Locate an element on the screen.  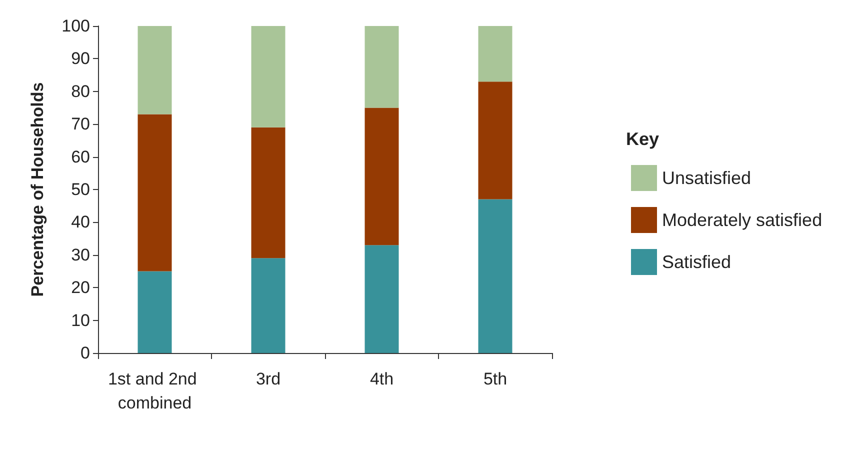
legend-title: Key is located at coordinates (643, 139).